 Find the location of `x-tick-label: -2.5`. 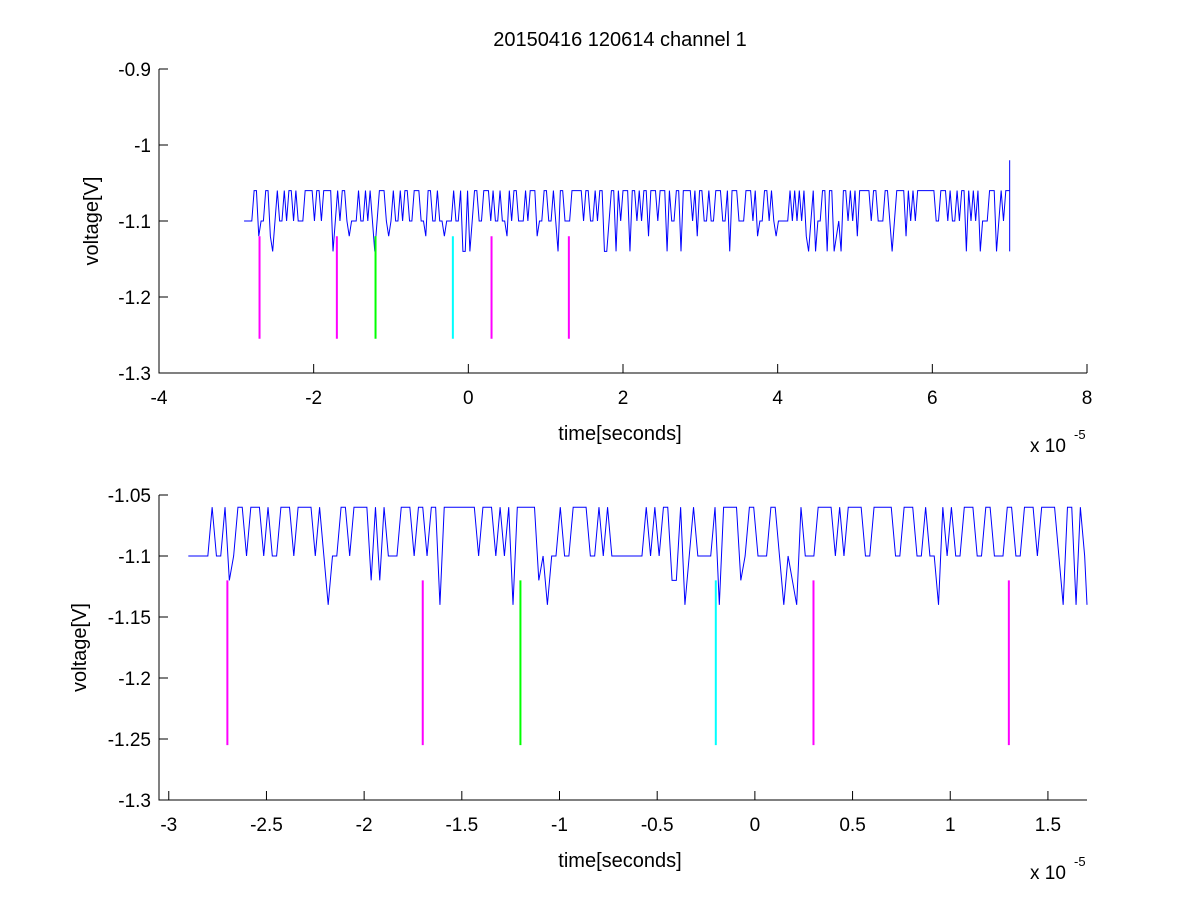

x-tick-label: -2.5 is located at coordinates (266, 825).